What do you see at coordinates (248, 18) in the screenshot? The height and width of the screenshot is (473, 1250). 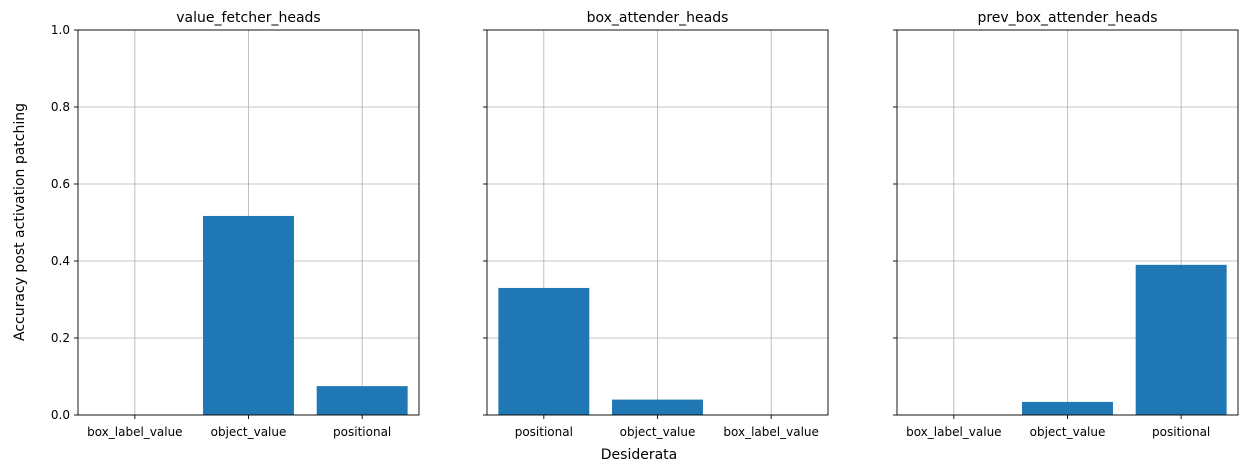 I see `panel-title: value_fetcher_heads` at bounding box center [248, 18].